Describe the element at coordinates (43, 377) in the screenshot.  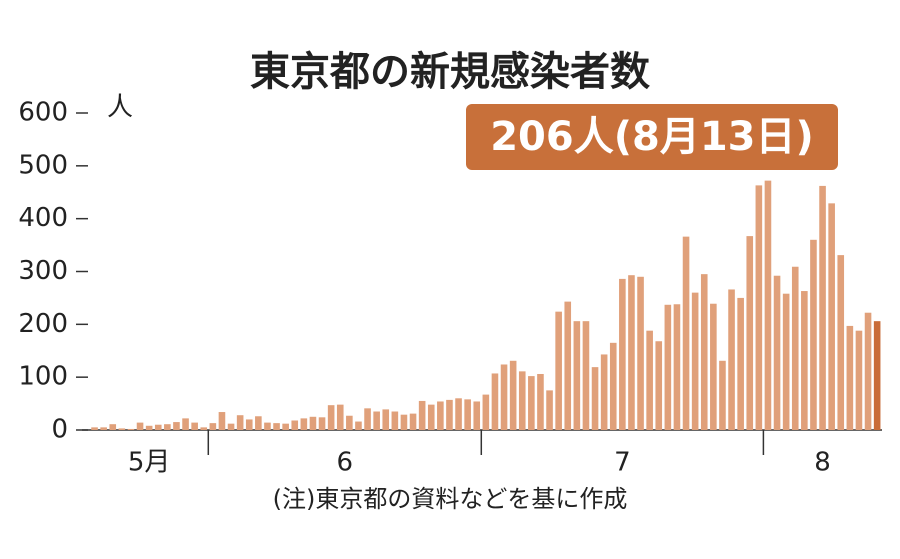
I see `y-tick-label: 100` at that location.